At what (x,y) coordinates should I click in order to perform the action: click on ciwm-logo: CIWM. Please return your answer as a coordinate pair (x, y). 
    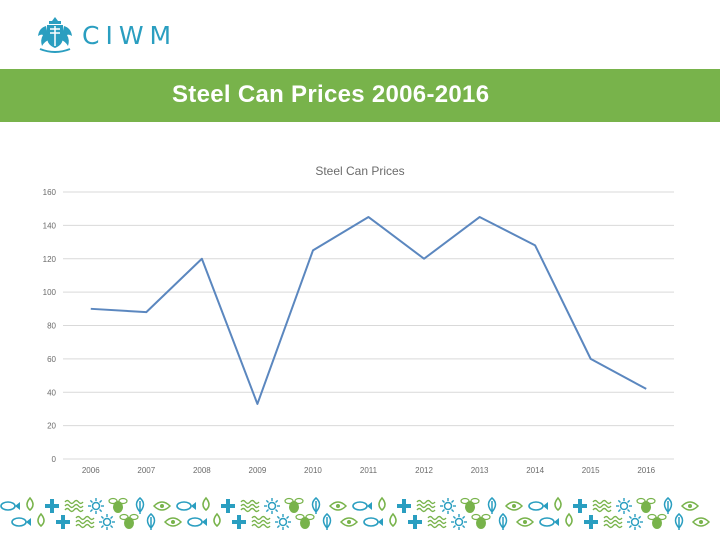
    Looking at the image, I should click on (109, 34).